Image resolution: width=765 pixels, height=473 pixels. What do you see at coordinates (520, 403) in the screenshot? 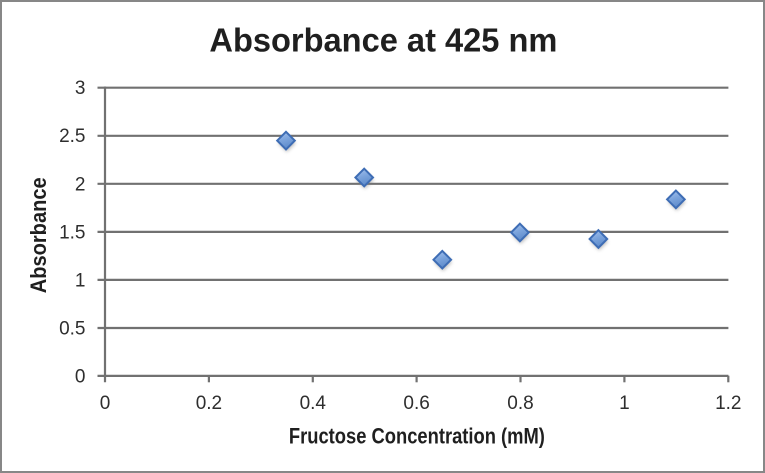
I see `svg-text: 0.8` at bounding box center [520, 403].